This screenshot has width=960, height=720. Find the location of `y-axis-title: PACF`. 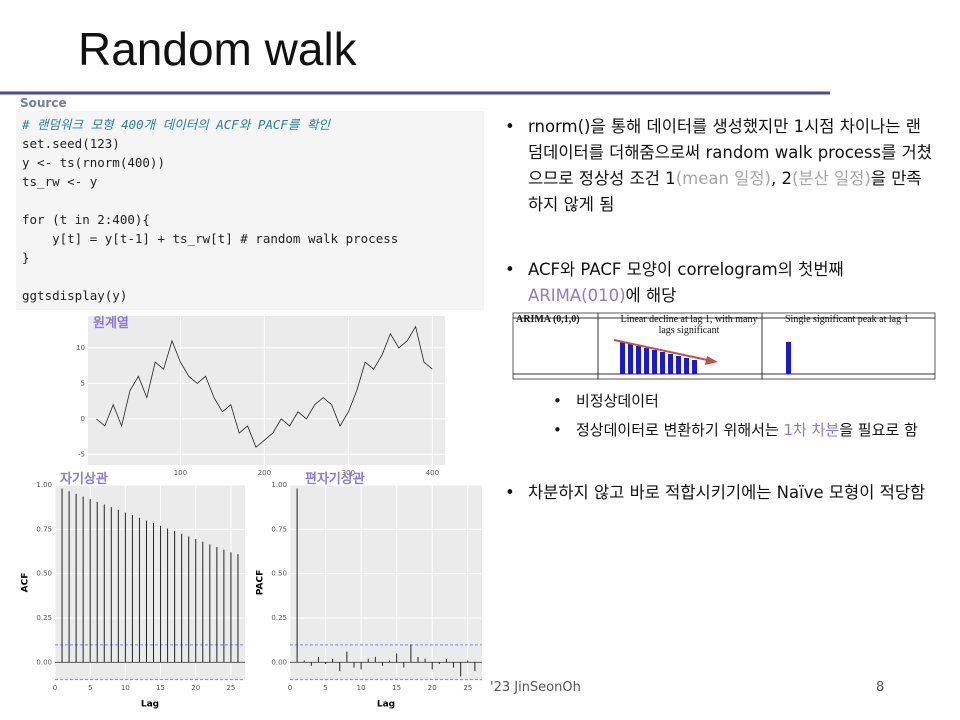

y-axis-title: PACF is located at coordinates (261, 583).